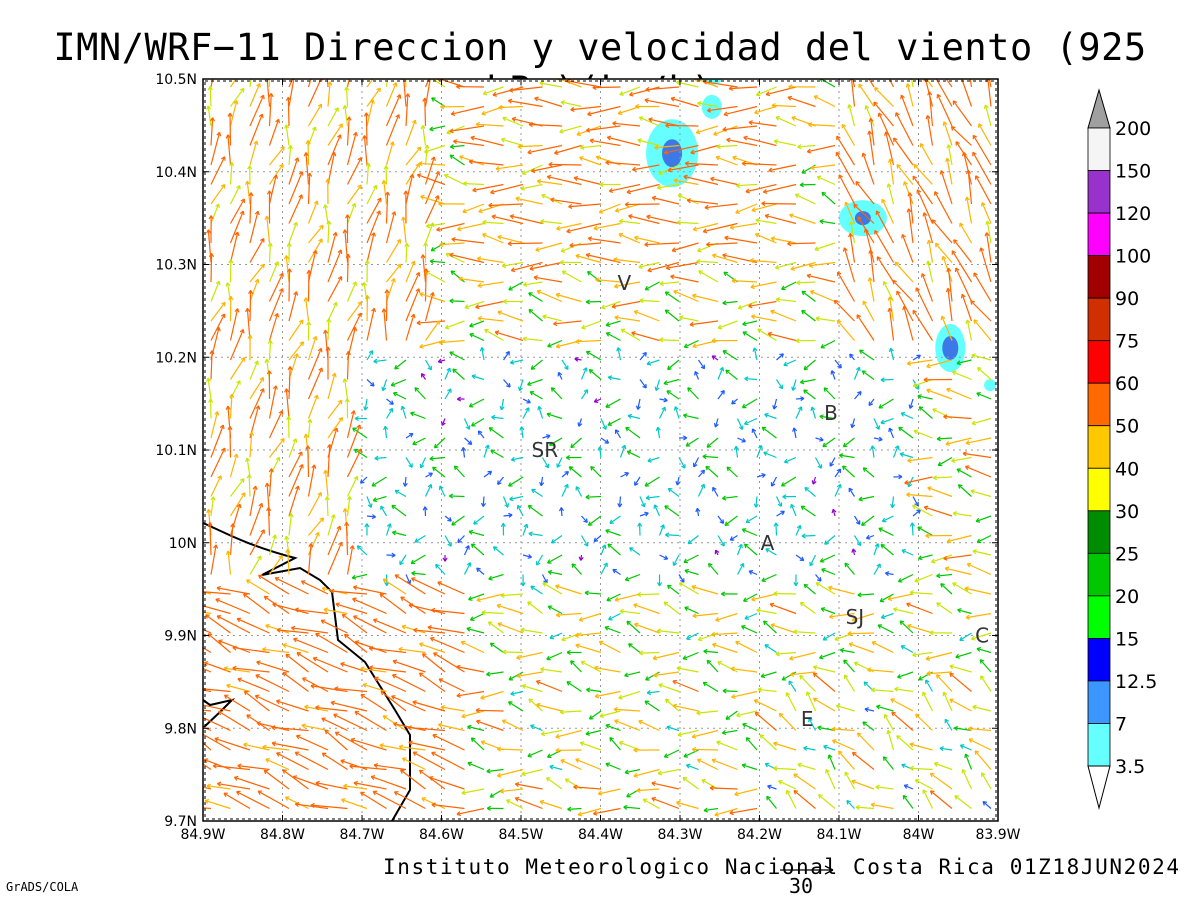 The height and width of the screenshot is (900, 1200). What do you see at coordinates (759, 835) in the screenshot?
I see `lon-tick-label: 84.2W` at bounding box center [759, 835].